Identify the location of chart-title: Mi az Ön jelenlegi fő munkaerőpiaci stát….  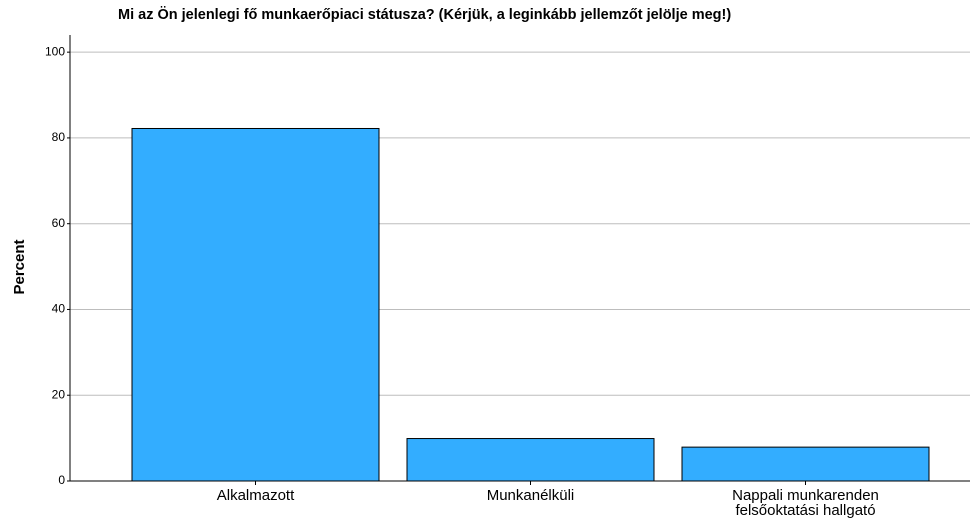
(424, 14).